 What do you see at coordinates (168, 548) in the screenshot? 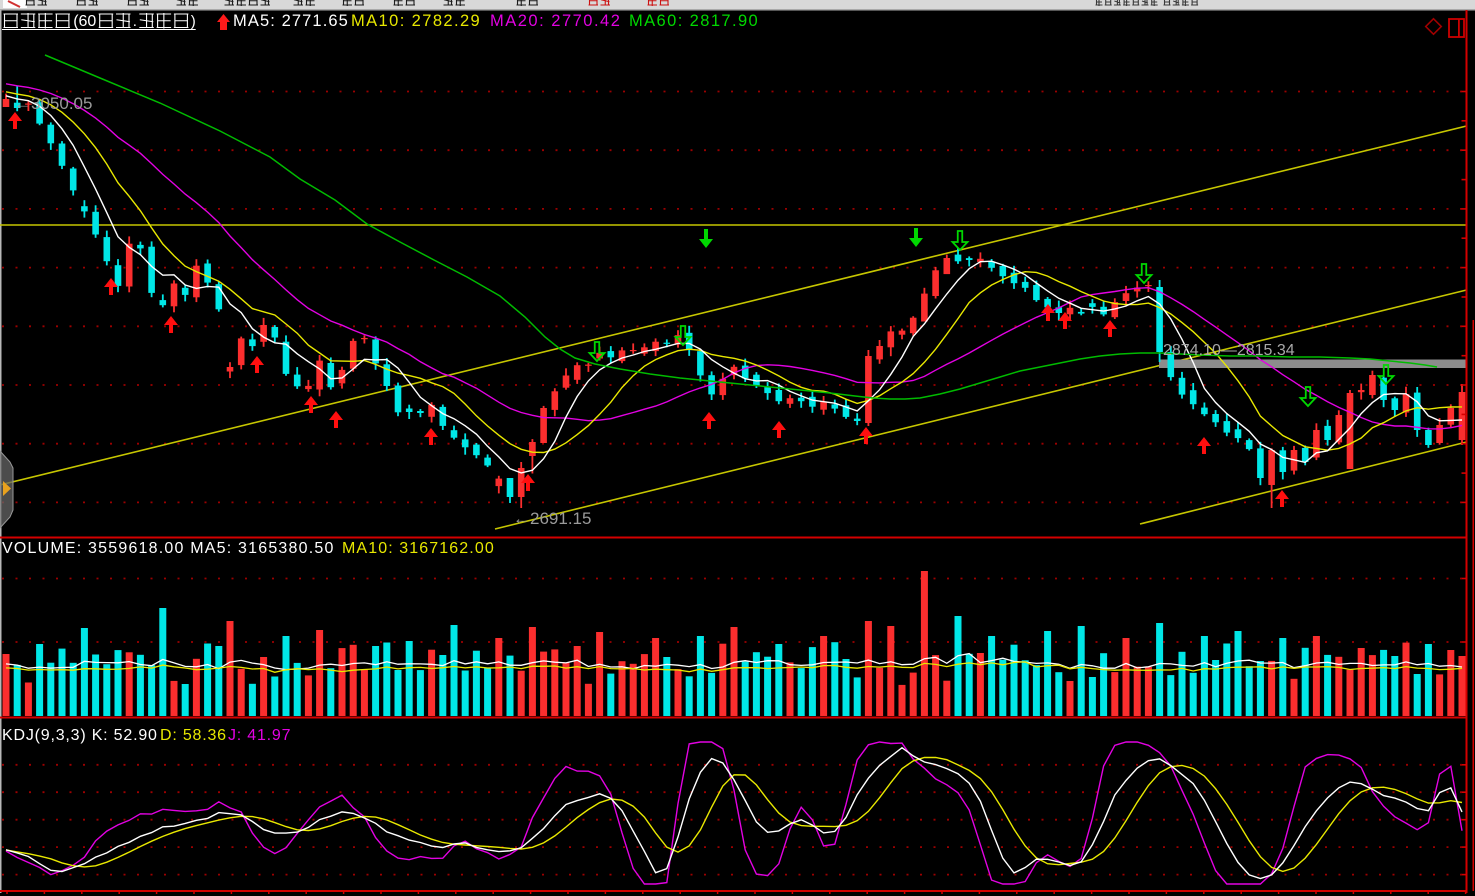
I see `svg-text:VOLUME: 3559618.00 MA5: 316538: VOLUME: 3559618.00 MA5: 3165380.50` at bounding box center [168, 548].